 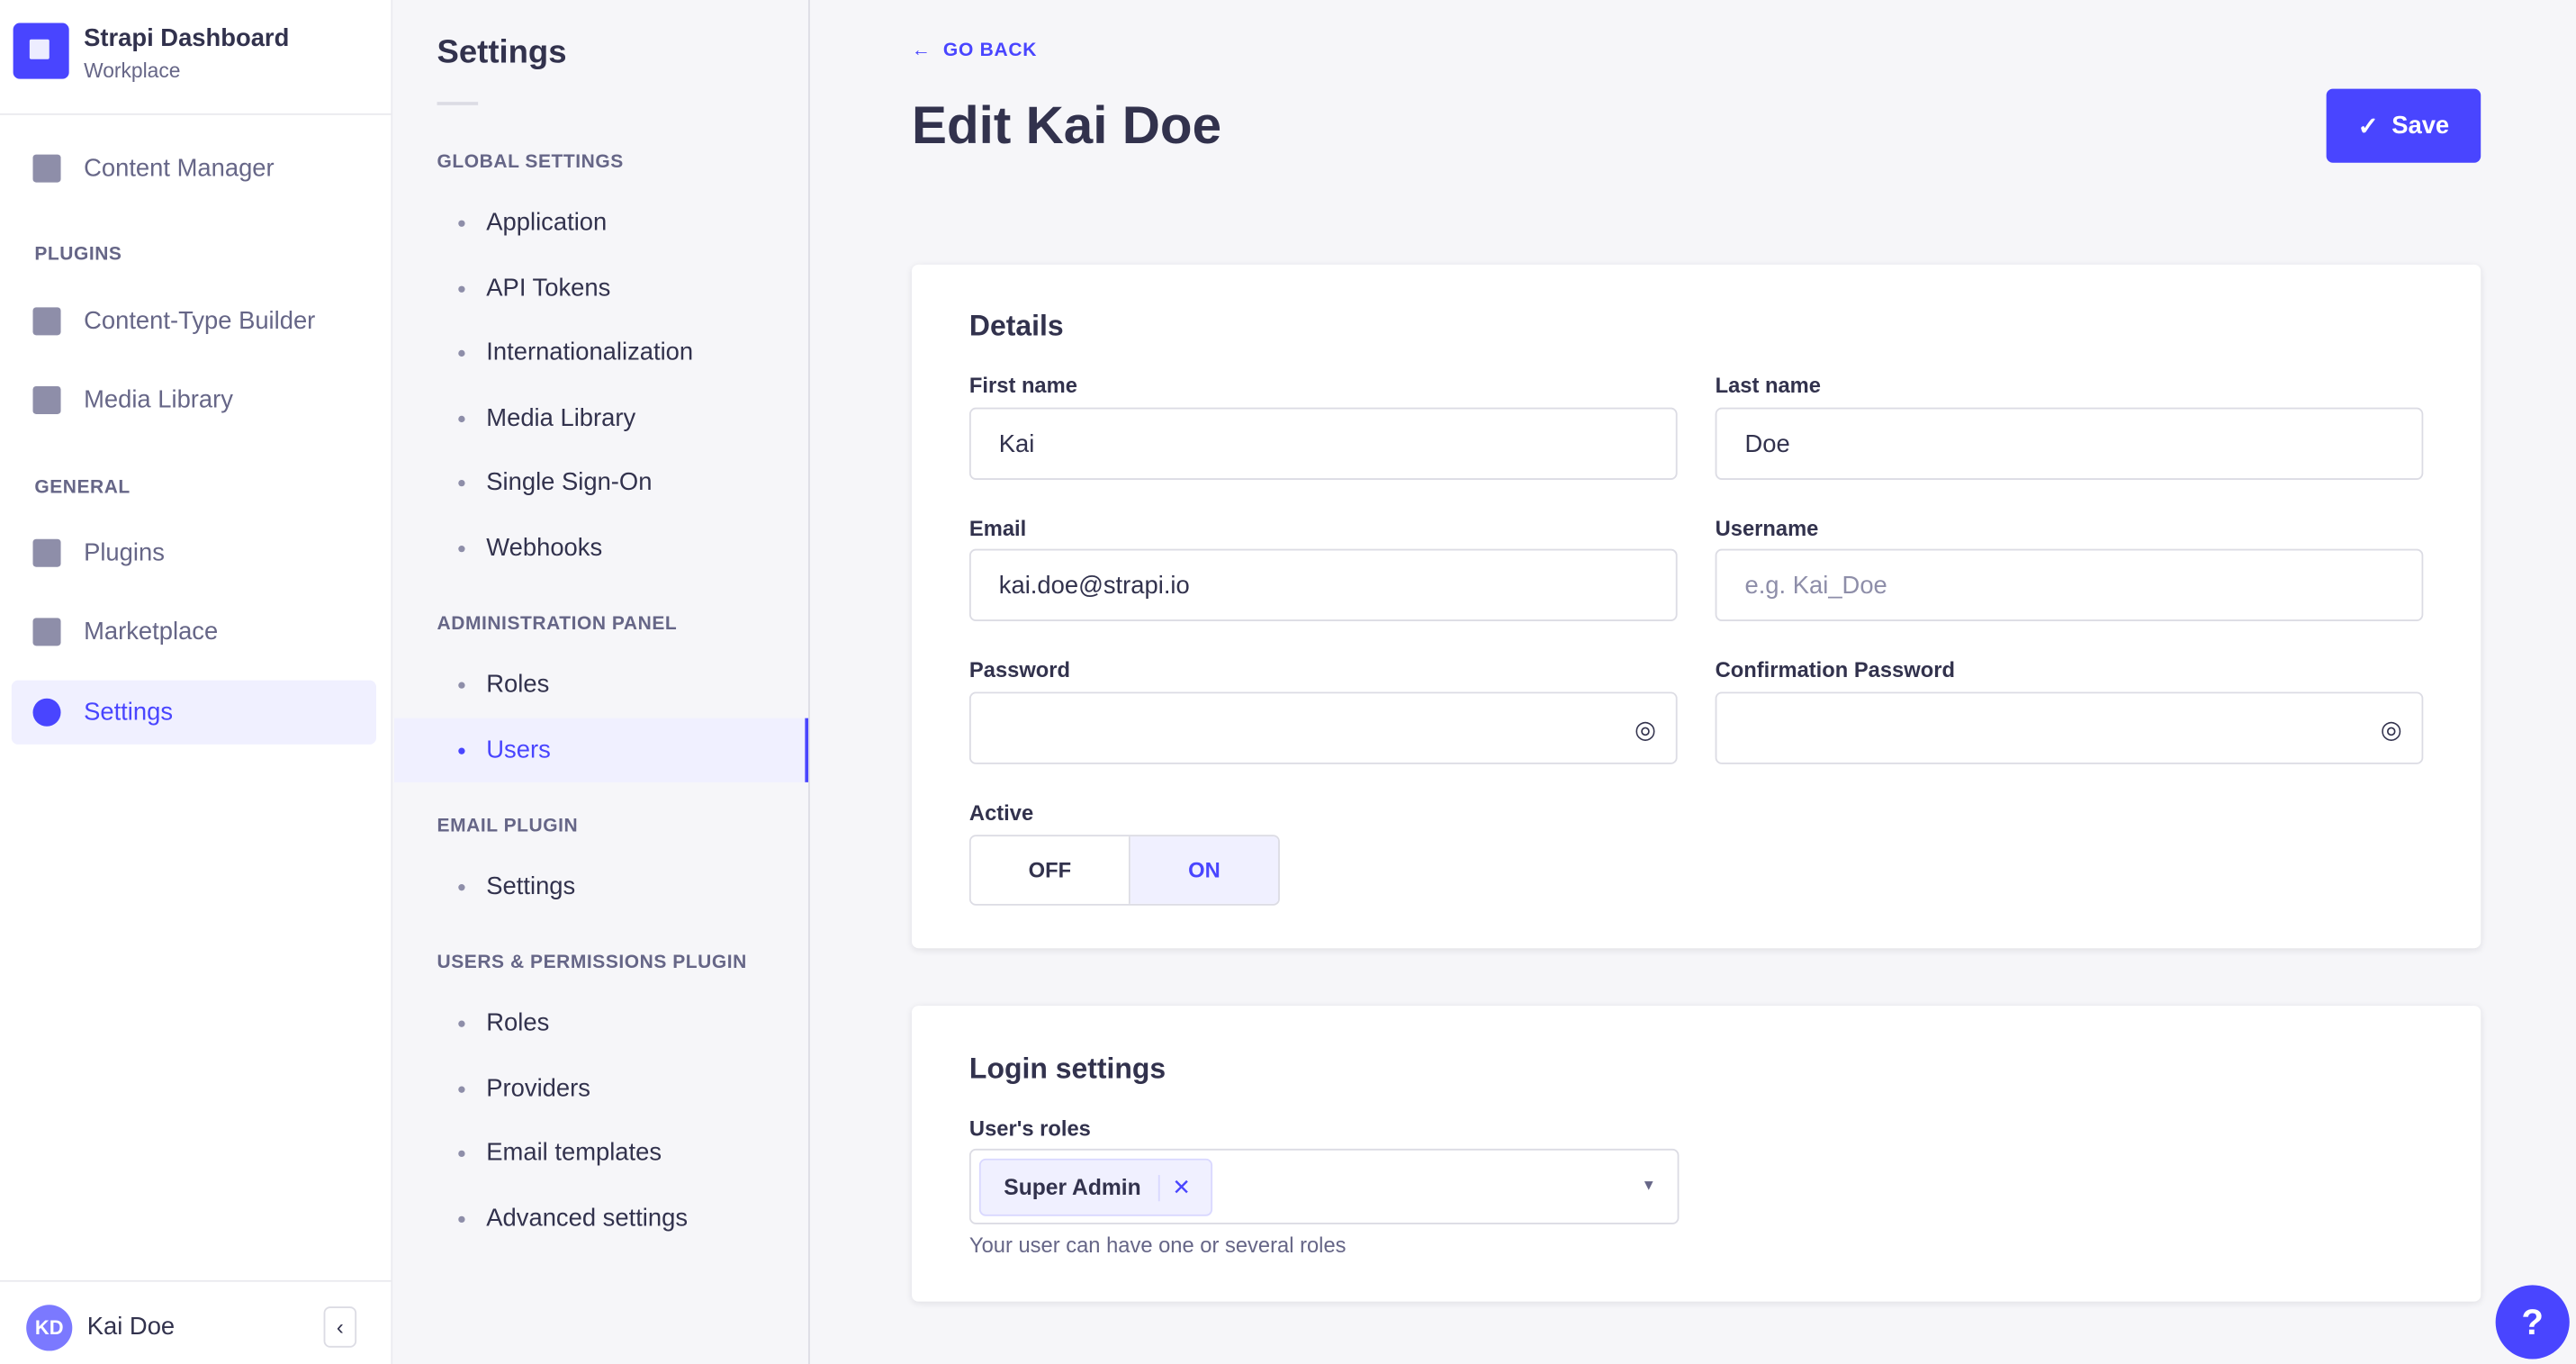 What do you see at coordinates (601, 749) in the screenshot?
I see `settings-nav-item: Users` at bounding box center [601, 749].